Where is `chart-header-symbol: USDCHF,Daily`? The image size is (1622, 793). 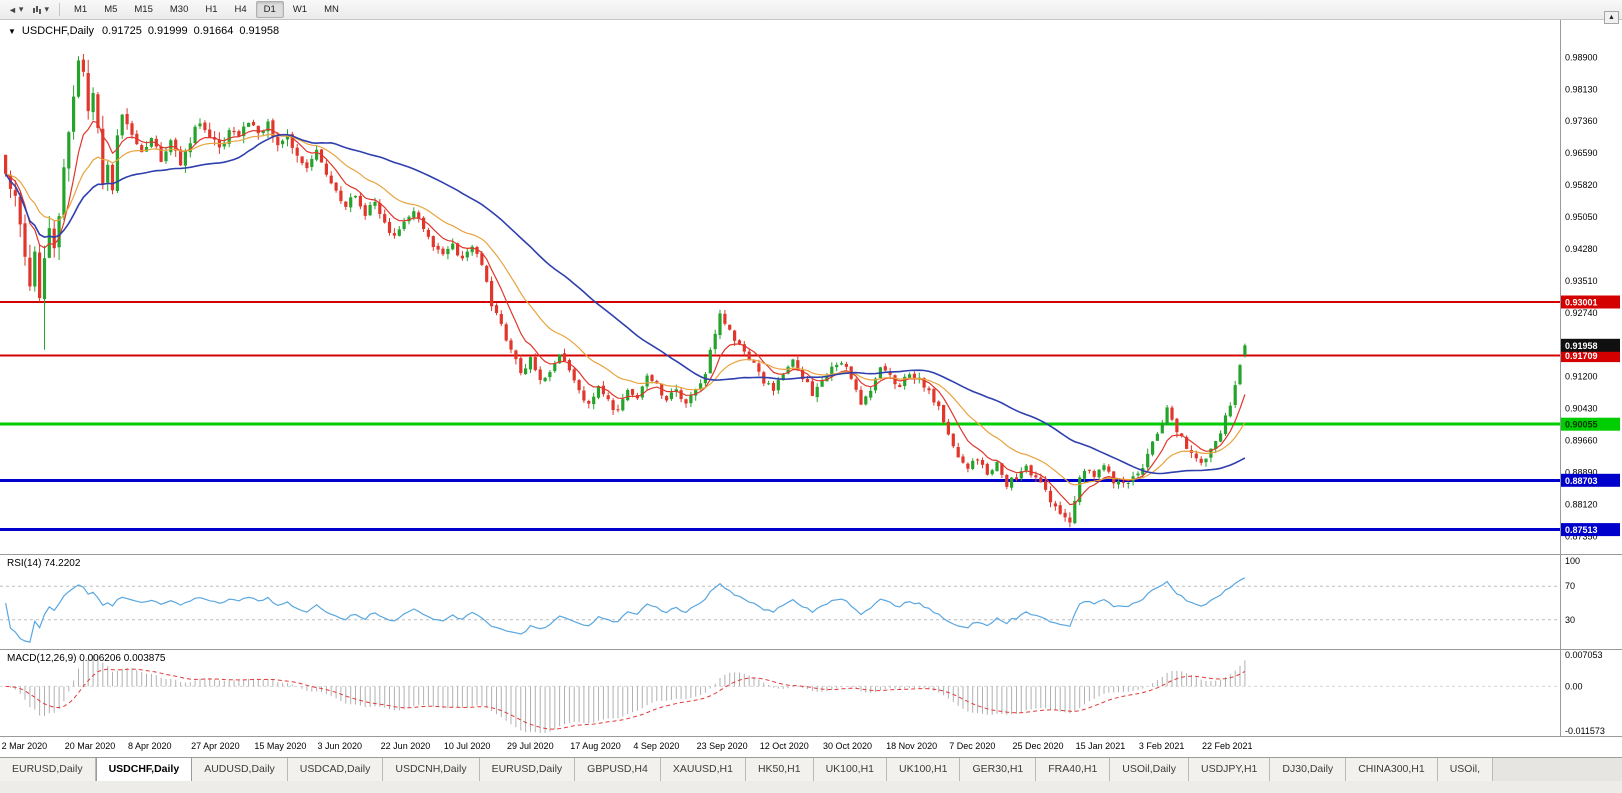 chart-header-symbol: USDCHF,Daily is located at coordinates (58, 31).